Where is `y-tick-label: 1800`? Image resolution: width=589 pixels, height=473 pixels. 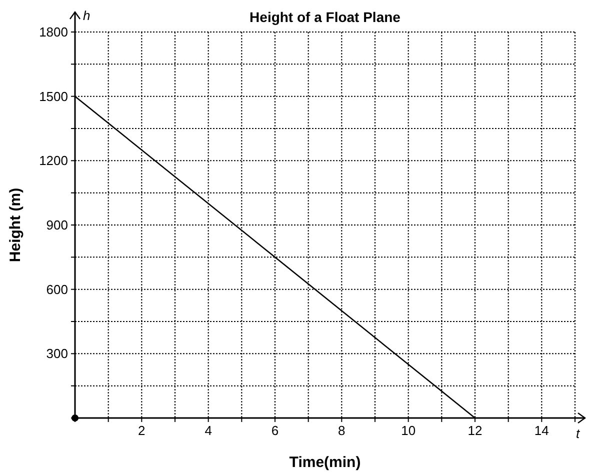 y-tick-label: 1800 is located at coordinates (53, 32).